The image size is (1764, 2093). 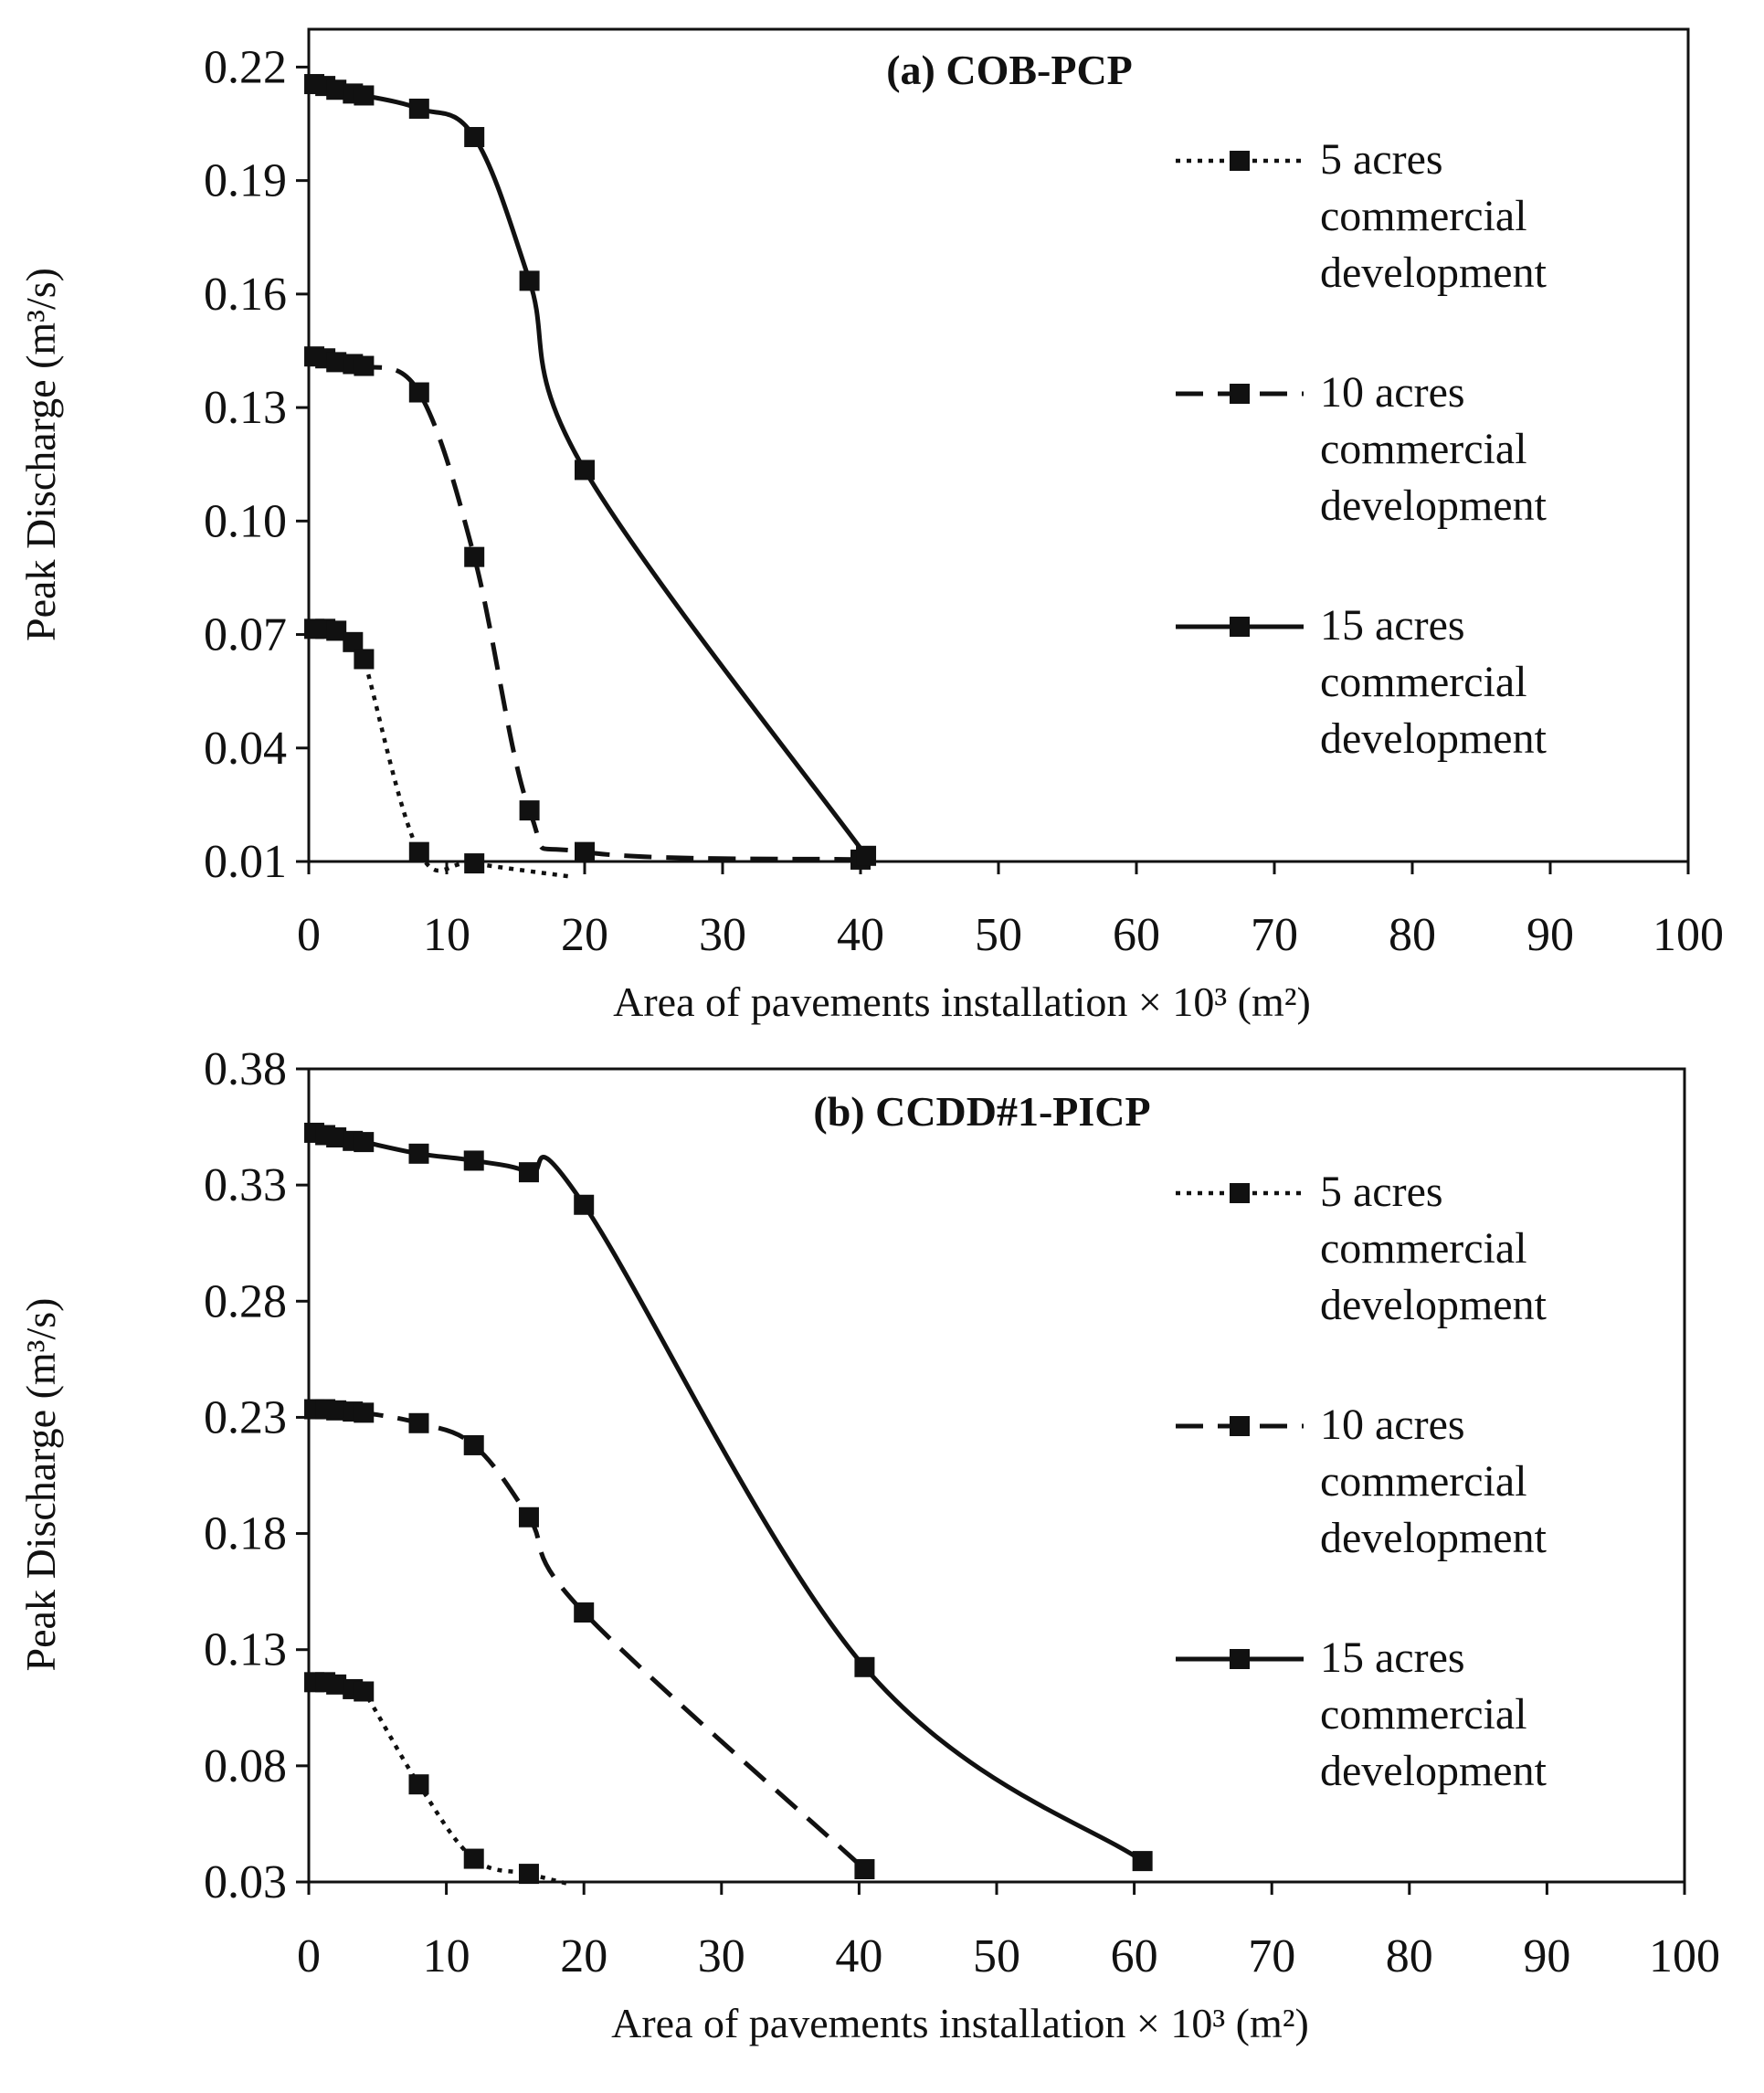 What do you see at coordinates (583, 1956) in the screenshot?
I see `x-tick-label: 20` at bounding box center [583, 1956].